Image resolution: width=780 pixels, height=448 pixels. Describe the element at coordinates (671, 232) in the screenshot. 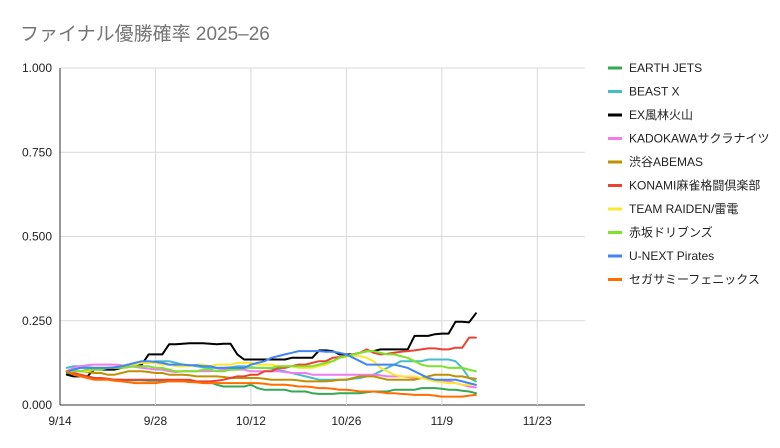

I see `legend-label: 赤坂ドリブンズ` at that location.